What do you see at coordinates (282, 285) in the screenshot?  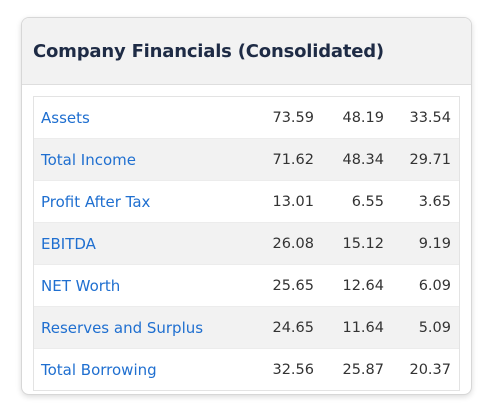 I see `value-cell: 25.65` at bounding box center [282, 285].